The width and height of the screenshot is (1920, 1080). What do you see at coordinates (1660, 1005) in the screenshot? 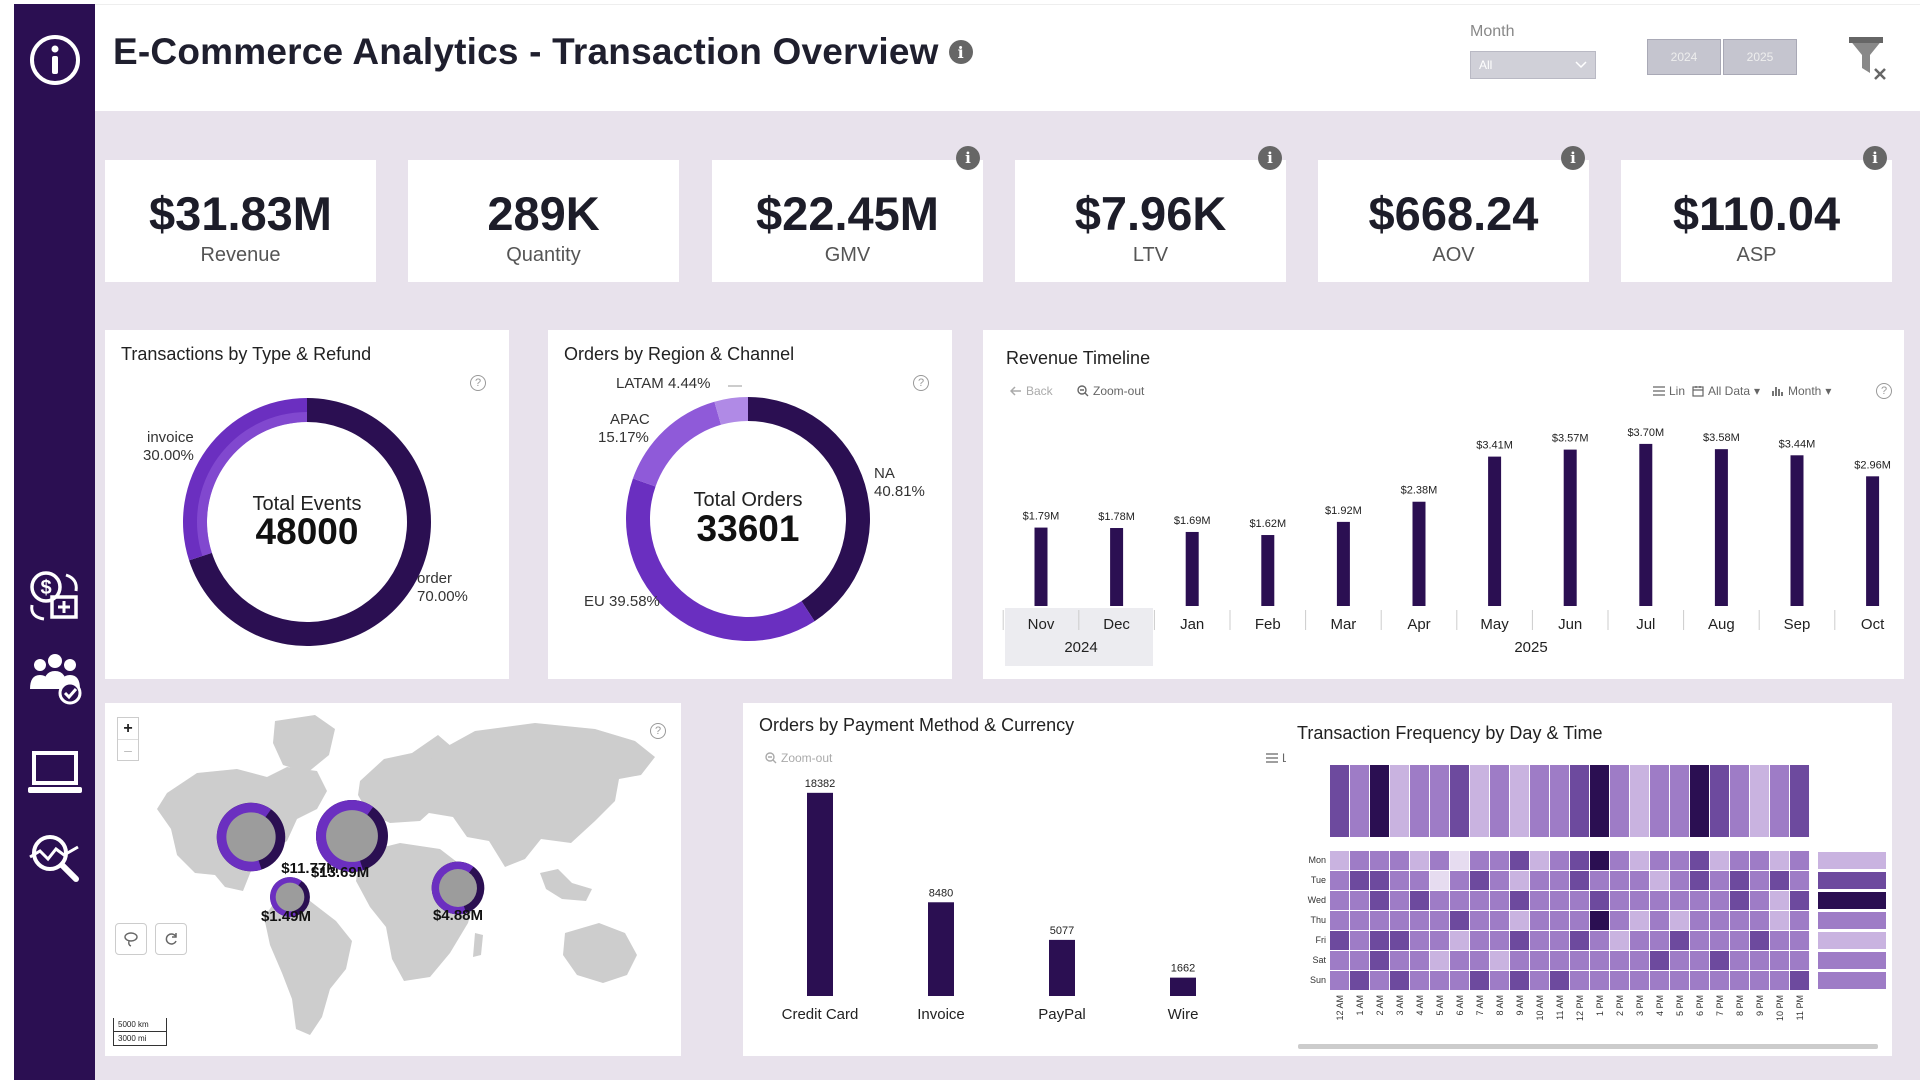
I see `column-label: 4 PM` at bounding box center [1660, 1005].